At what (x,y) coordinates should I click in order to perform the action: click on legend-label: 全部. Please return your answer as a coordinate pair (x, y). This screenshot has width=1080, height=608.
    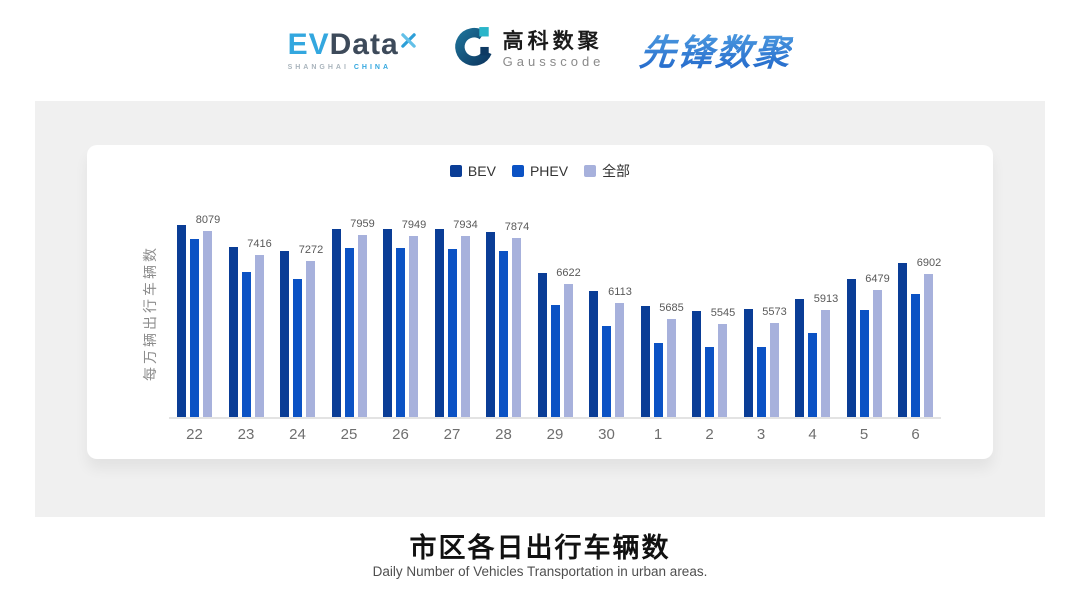
    Looking at the image, I should click on (616, 171).